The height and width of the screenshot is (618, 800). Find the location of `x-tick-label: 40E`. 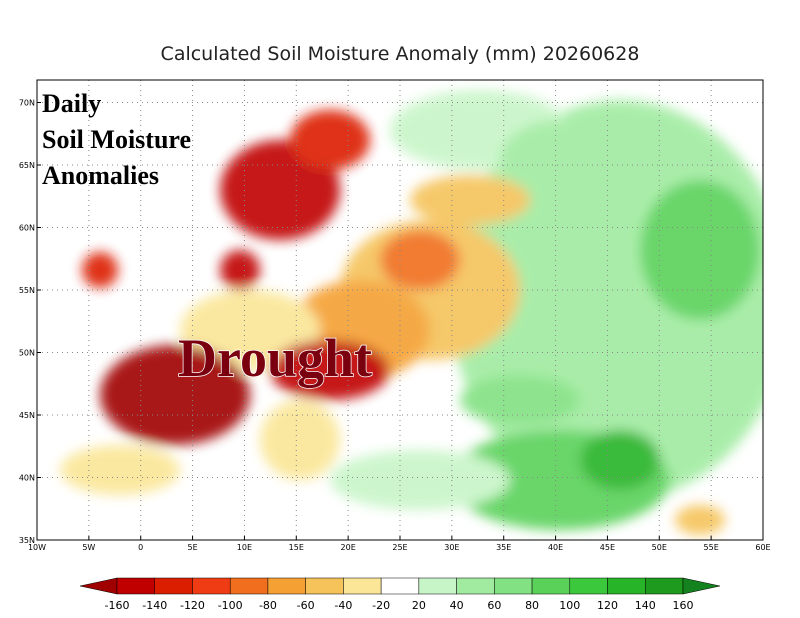

x-tick-label: 40E is located at coordinates (555, 547).